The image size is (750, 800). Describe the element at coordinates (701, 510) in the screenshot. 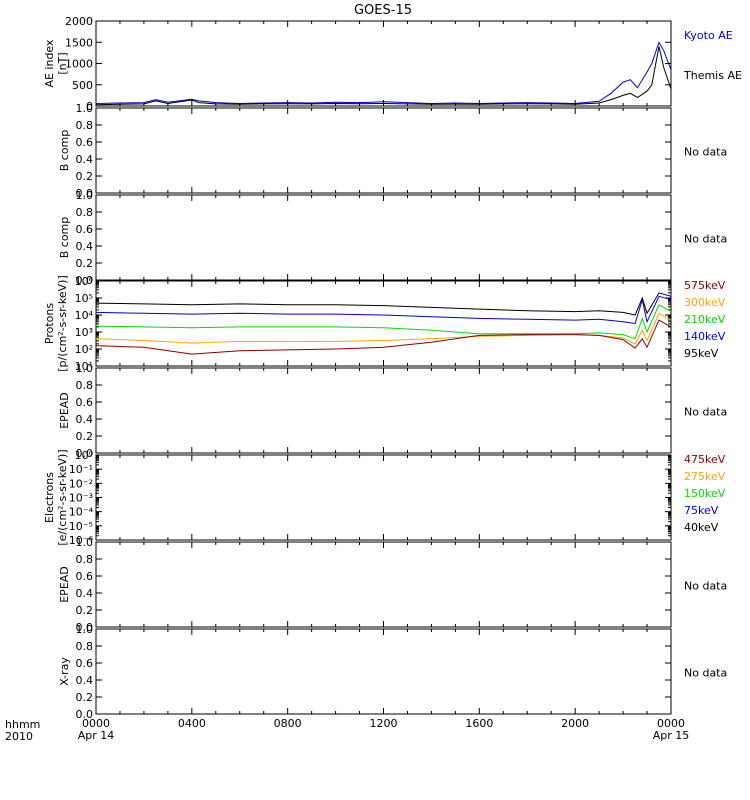

I see `legend-entry: 75keV` at that location.